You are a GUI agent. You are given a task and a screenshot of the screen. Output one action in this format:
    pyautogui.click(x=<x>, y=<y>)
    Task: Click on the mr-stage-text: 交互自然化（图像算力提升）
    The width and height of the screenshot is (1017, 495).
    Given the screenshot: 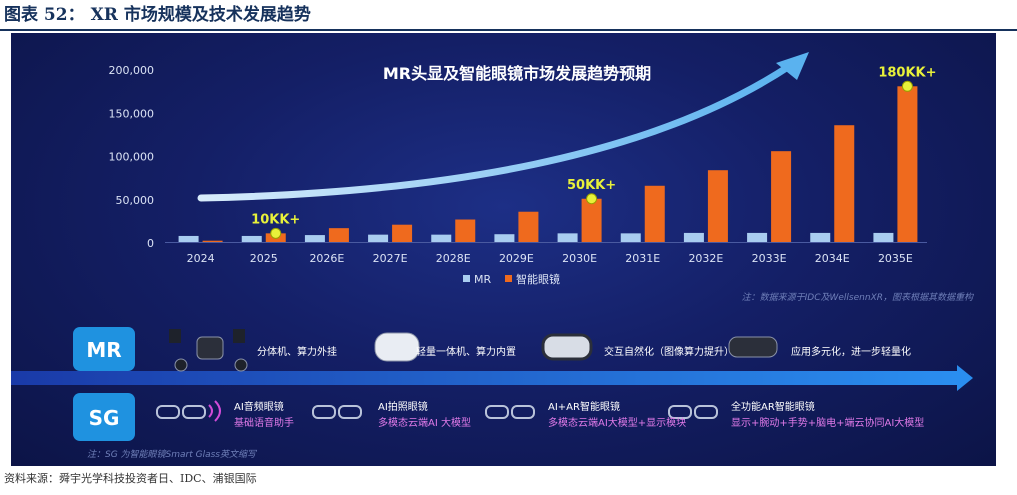 What is the action you would take?
    pyautogui.click(x=669, y=351)
    